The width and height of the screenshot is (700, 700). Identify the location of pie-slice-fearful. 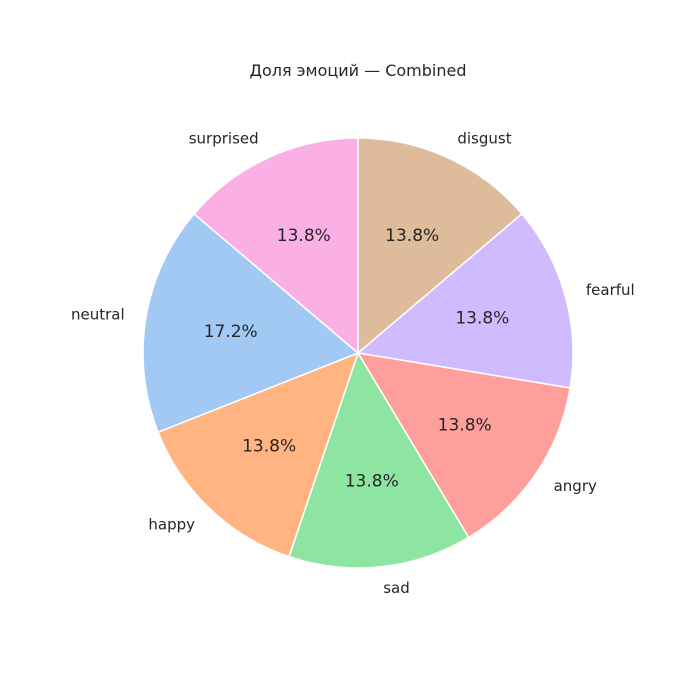
(465, 300).